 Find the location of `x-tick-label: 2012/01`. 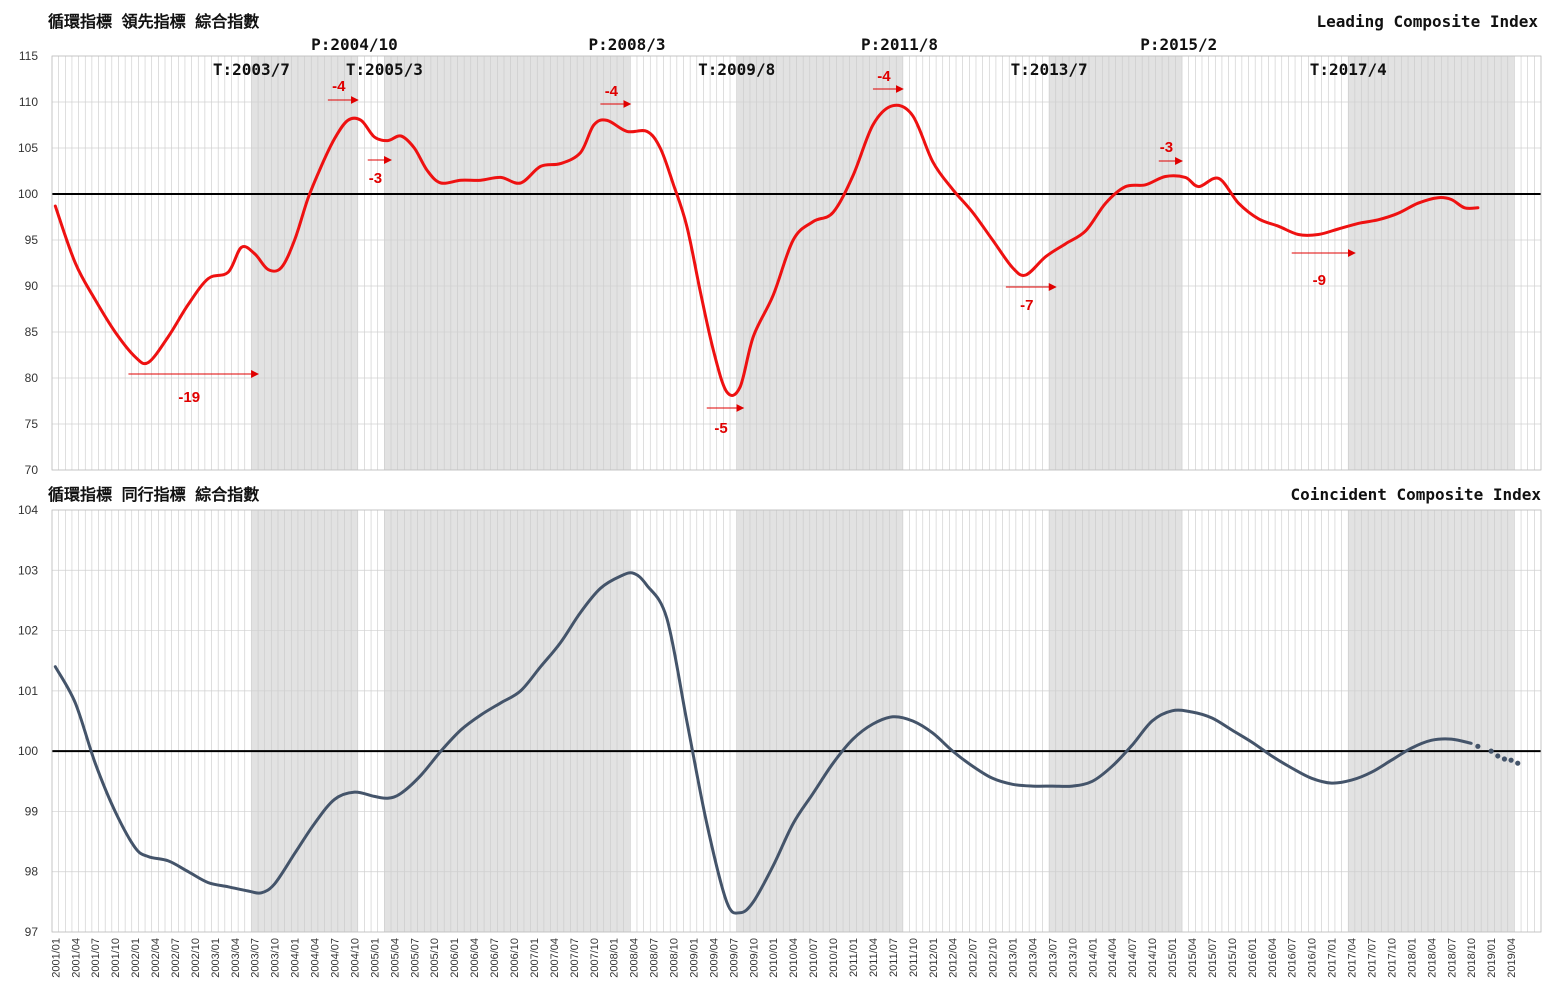

x-tick-label: 2012/01 is located at coordinates (934, 958).